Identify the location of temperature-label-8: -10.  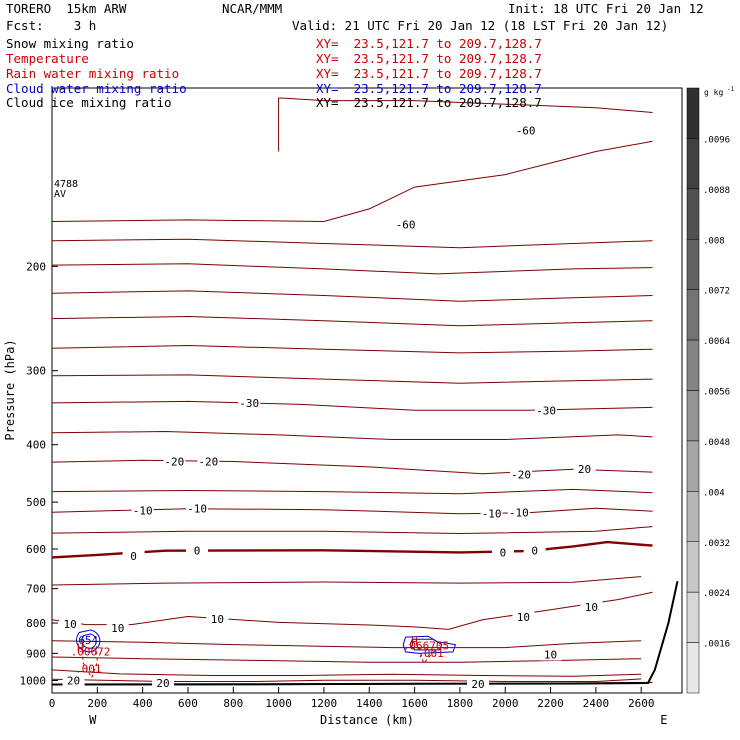
(143, 511).